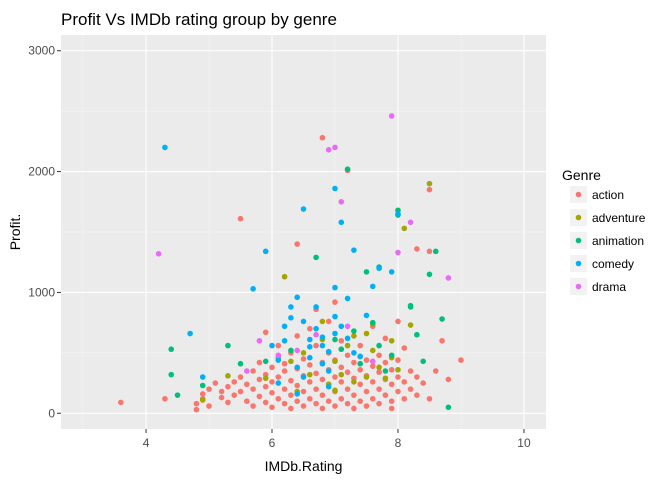 This screenshot has height=480, width=672. Describe the element at coordinates (608, 195) in the screenshot. I see `legend-label-action: action` at that location.